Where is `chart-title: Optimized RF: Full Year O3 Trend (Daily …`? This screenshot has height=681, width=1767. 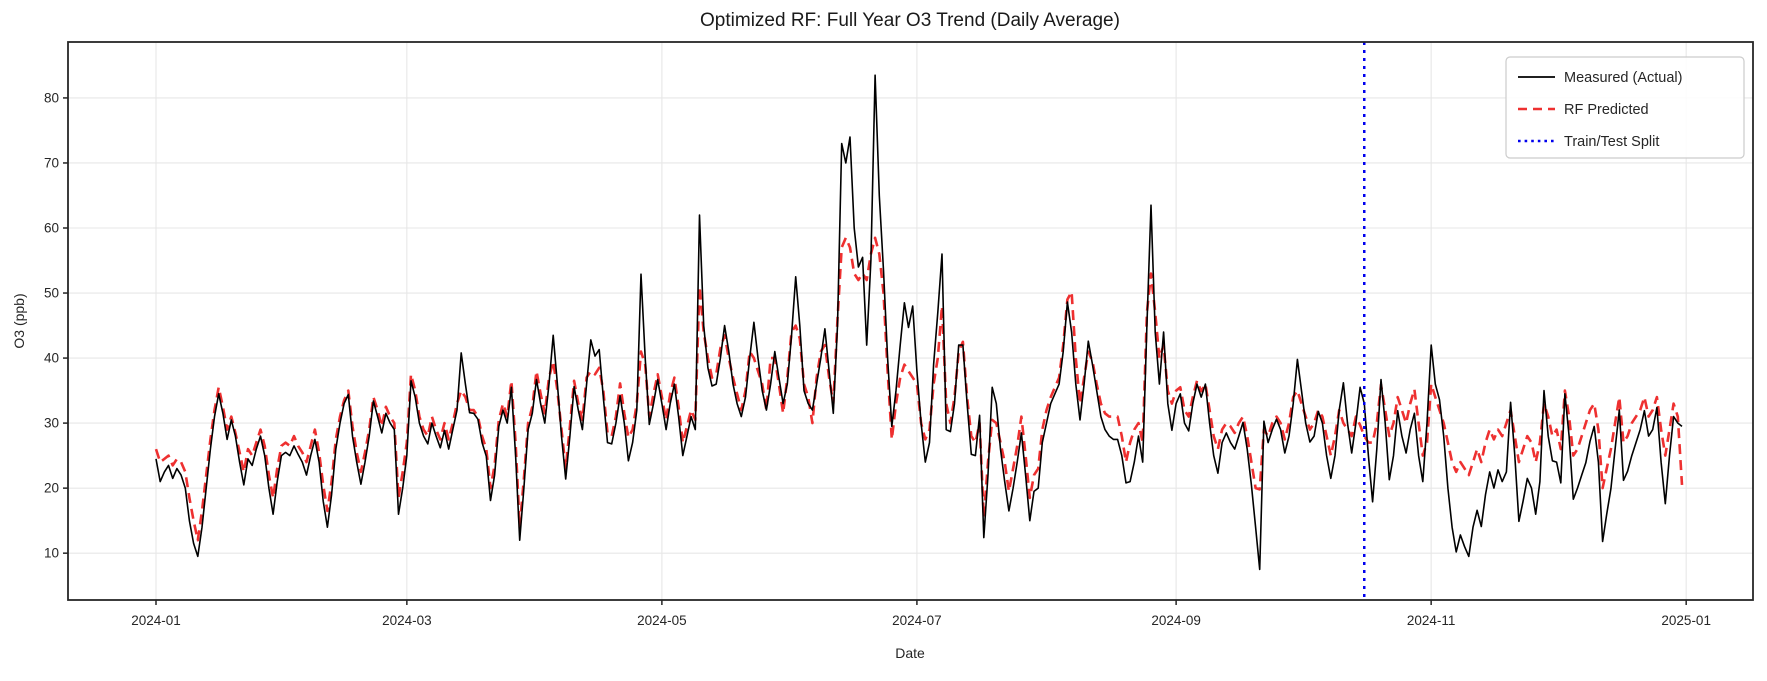 chart-title: Optimized RF: Full Year O3 Trend (Daily … is located at coordinates (910, 20).